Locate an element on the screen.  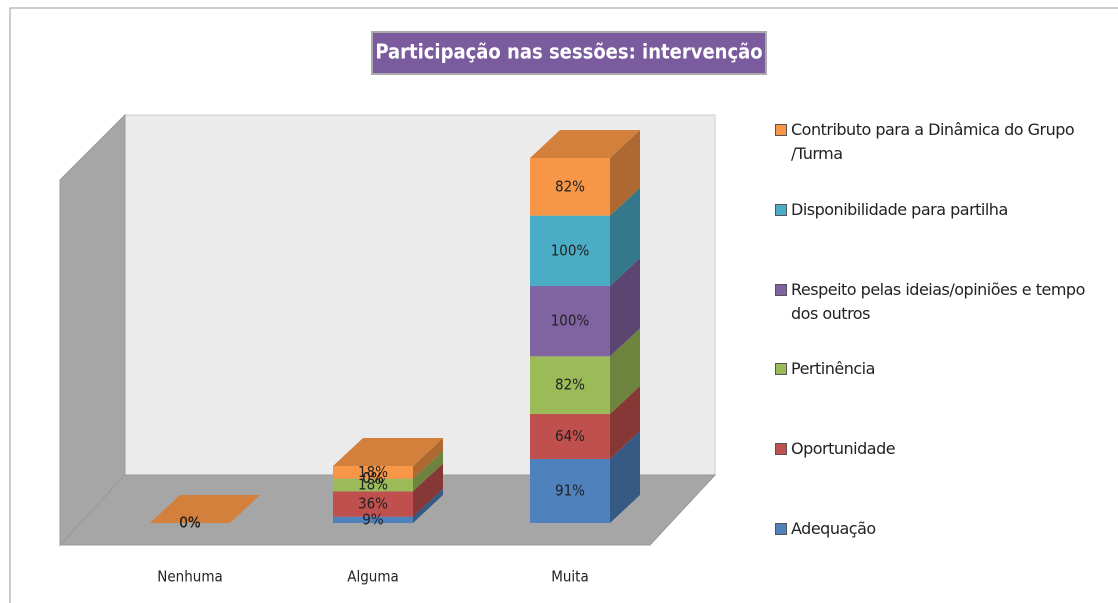
legend-label: Adequação is located at coordinates (833, 528).